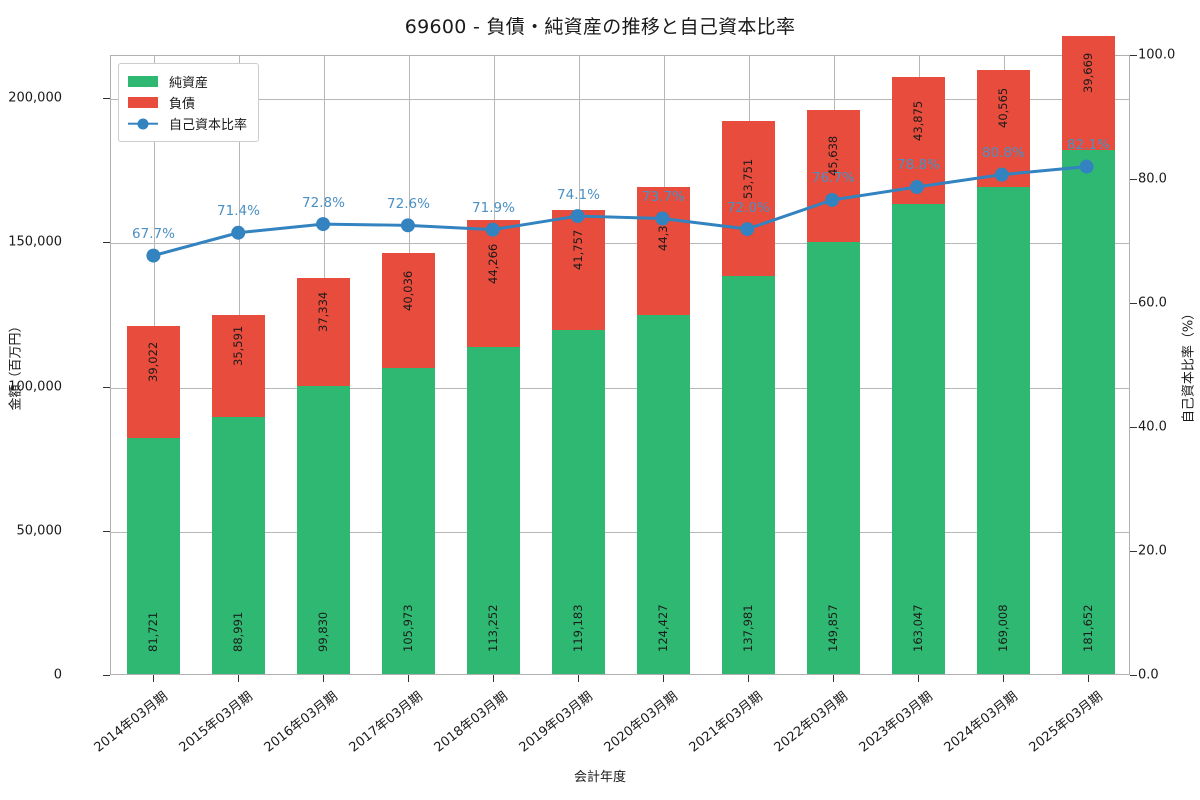 The image size is (1200, 800). What do you see at coordinates (833, 457) in the screenshot?
I see `bar-segment-equity: 149,857` at bounding box center [833, 457].